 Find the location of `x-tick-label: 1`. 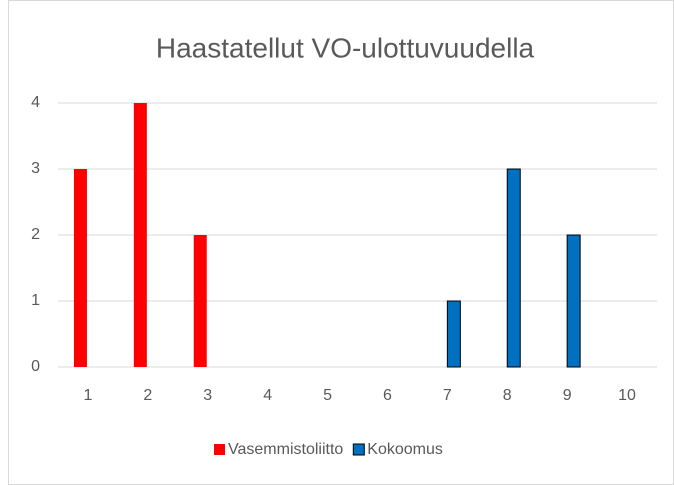

x-tick-label: 1 is located at coordinates (87, 395).